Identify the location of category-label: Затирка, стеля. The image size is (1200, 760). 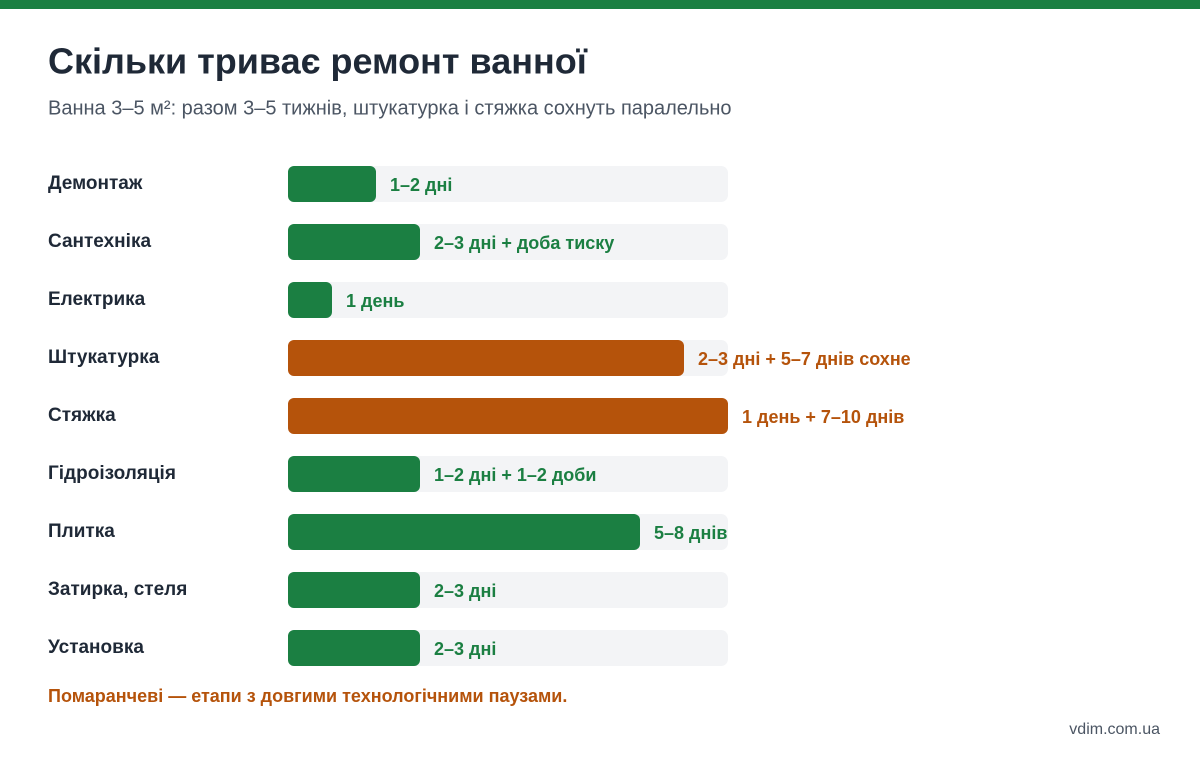
(117, 589).